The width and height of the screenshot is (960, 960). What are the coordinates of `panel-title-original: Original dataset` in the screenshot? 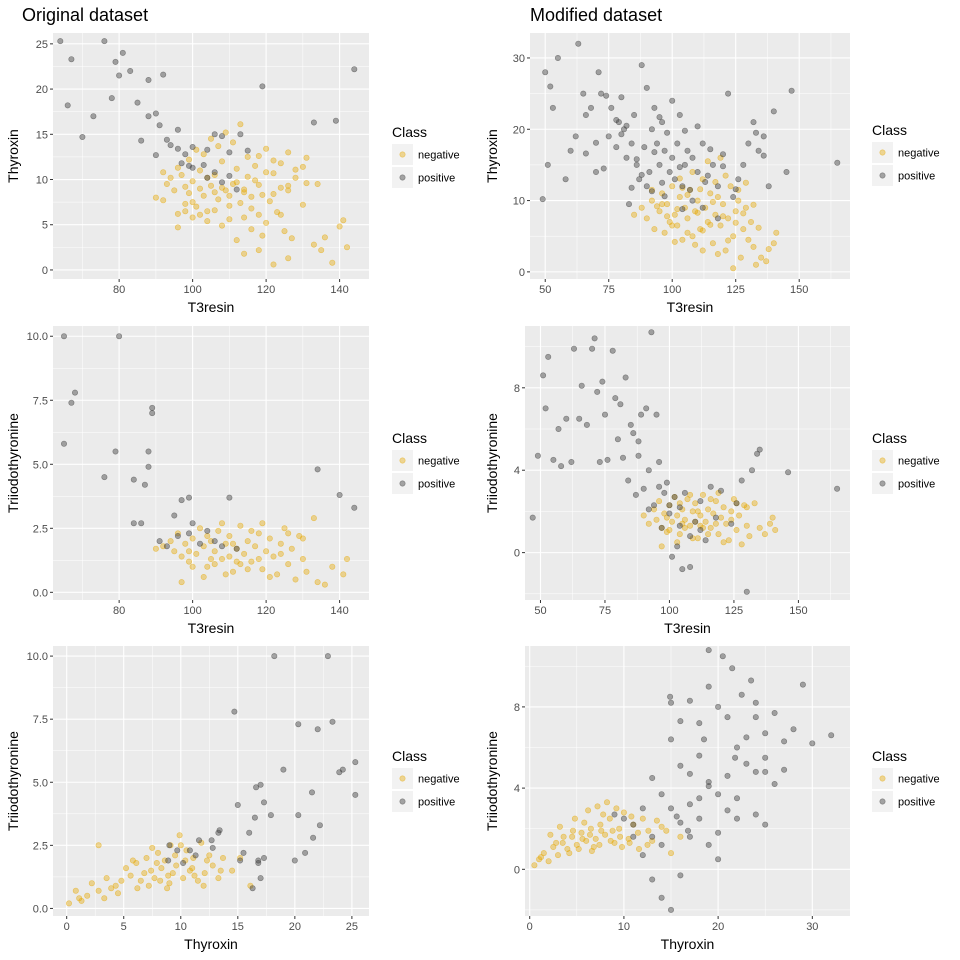 It's located at (85, 15).